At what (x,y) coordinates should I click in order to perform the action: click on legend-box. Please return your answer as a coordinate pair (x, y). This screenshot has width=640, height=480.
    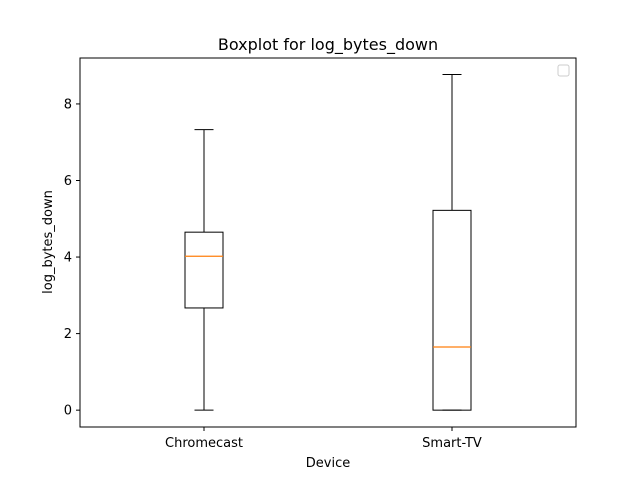
    Looking at the image, I should click on (563, 70).